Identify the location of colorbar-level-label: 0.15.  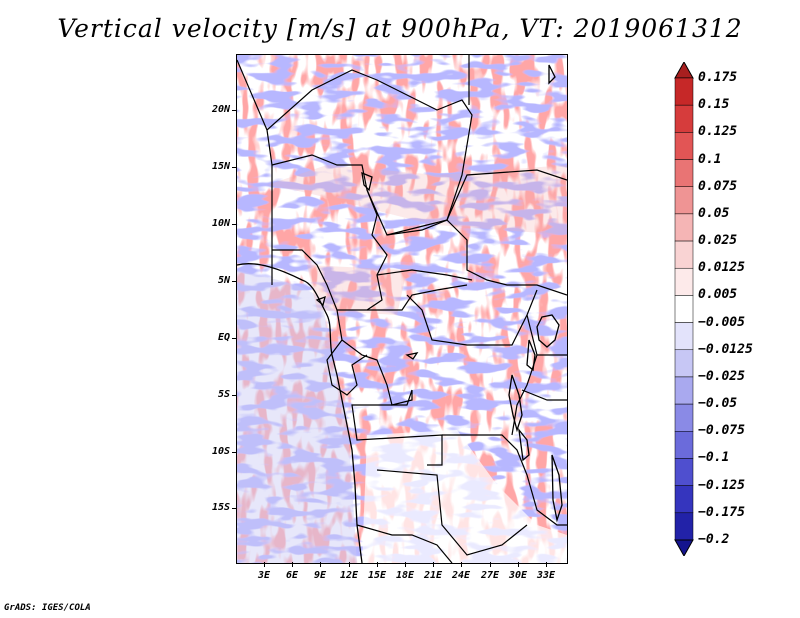
(714, 105).